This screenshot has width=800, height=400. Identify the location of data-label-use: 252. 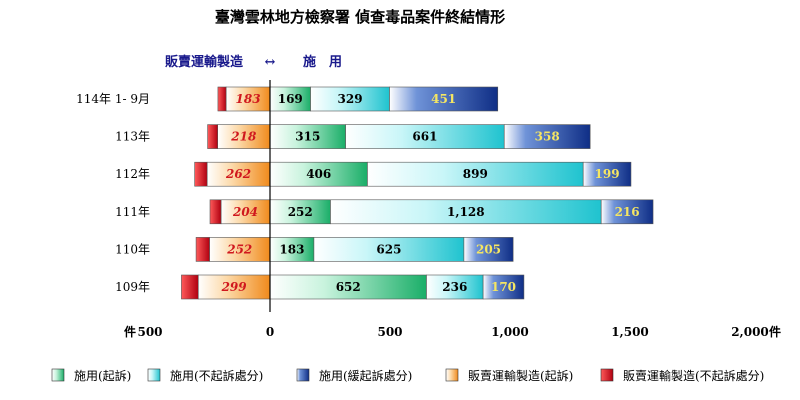
(300, 212).